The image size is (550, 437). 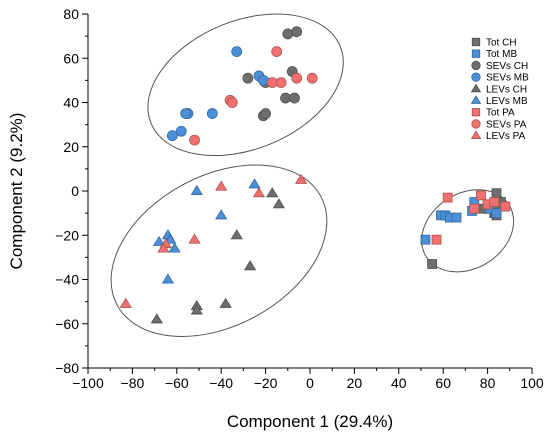 I want to click on legend-marker-tot-ch, so click(x=476, y=42).